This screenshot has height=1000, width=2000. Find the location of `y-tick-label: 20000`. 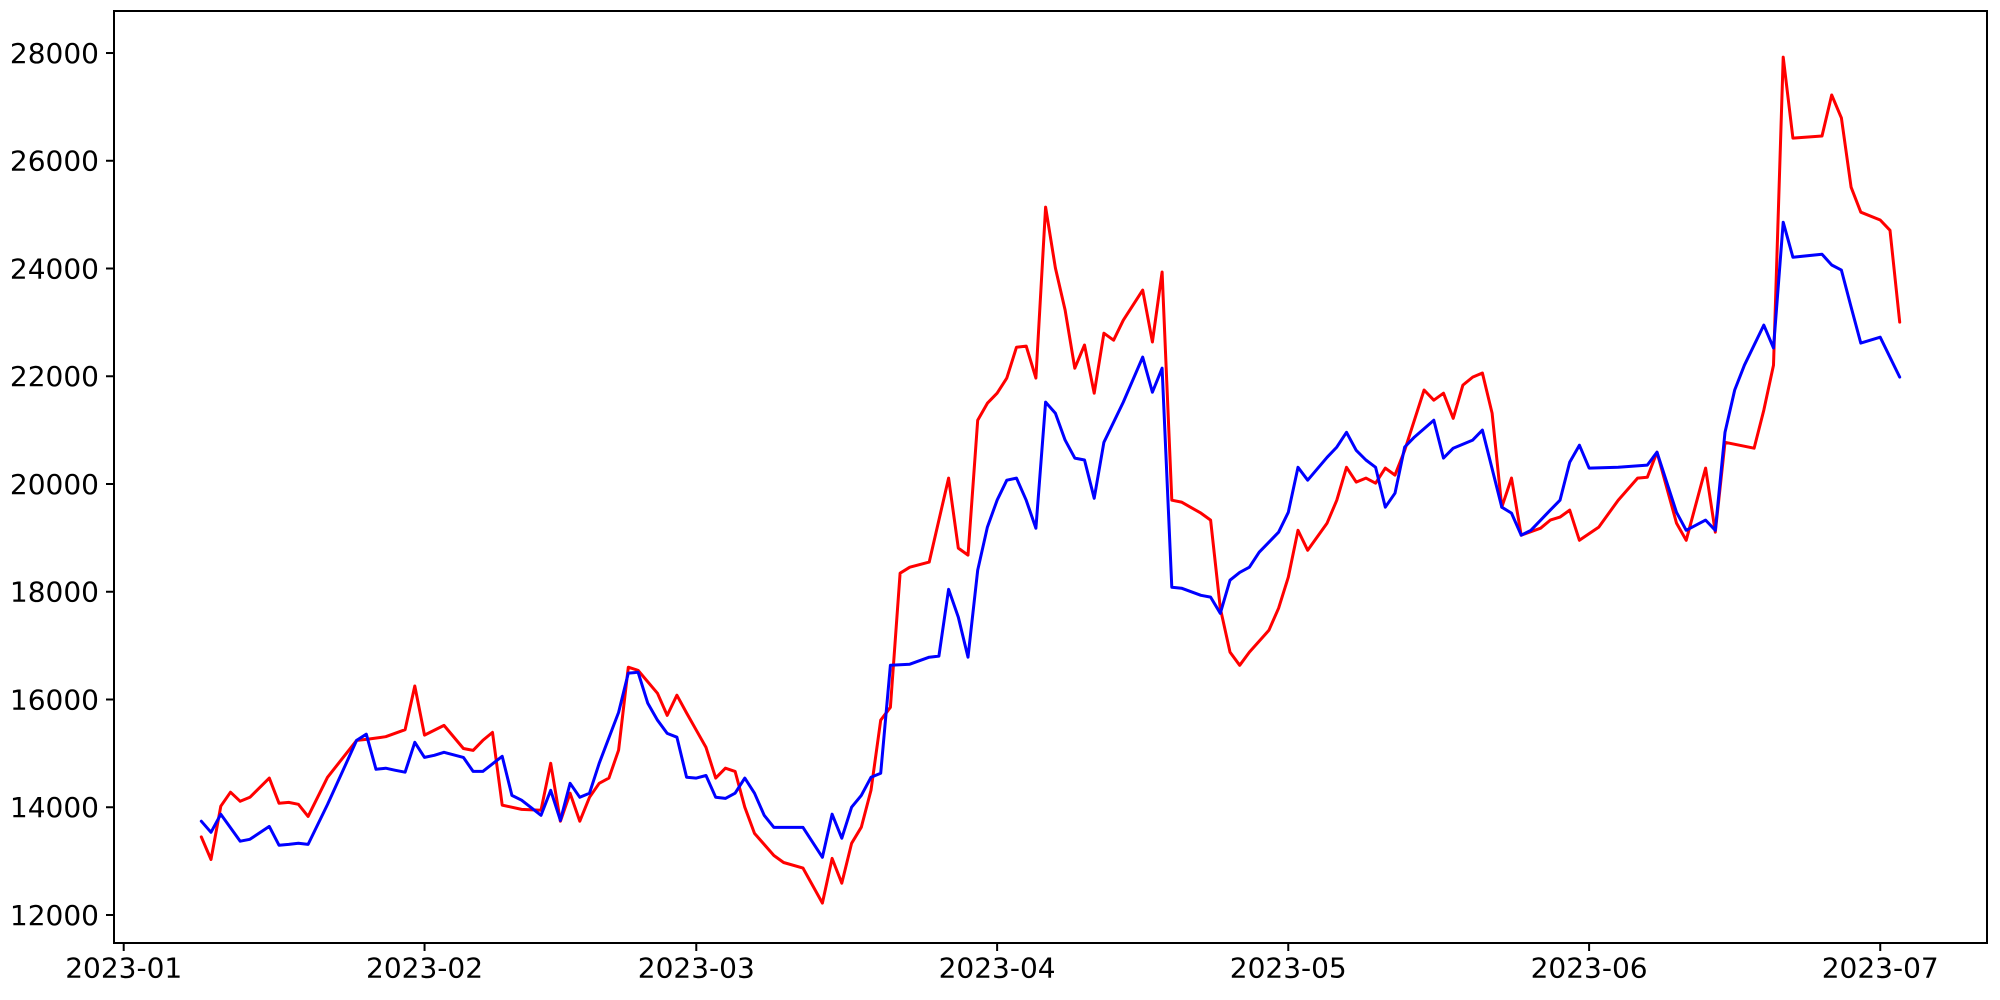

y-tick-label: 20000 is located at coordinates (54, 484).